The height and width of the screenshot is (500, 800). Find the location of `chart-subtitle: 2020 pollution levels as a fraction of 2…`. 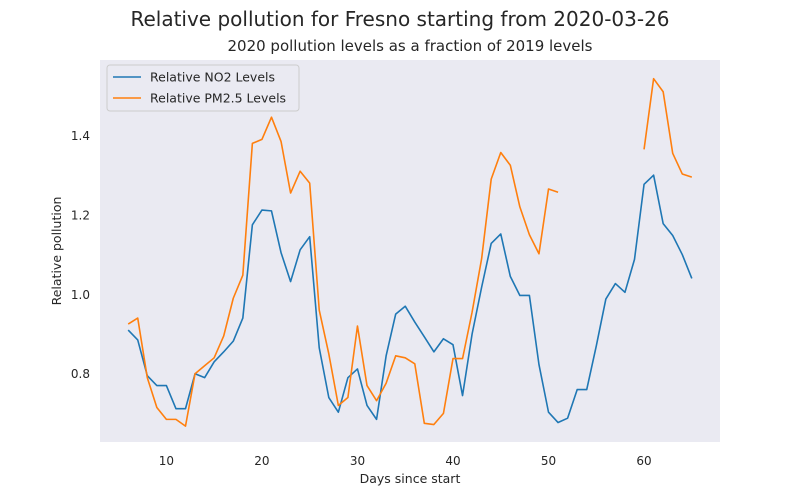

chart-subtitle: 2020 pollution levels as a fraction of 2… is located at coordinates (409, 46).